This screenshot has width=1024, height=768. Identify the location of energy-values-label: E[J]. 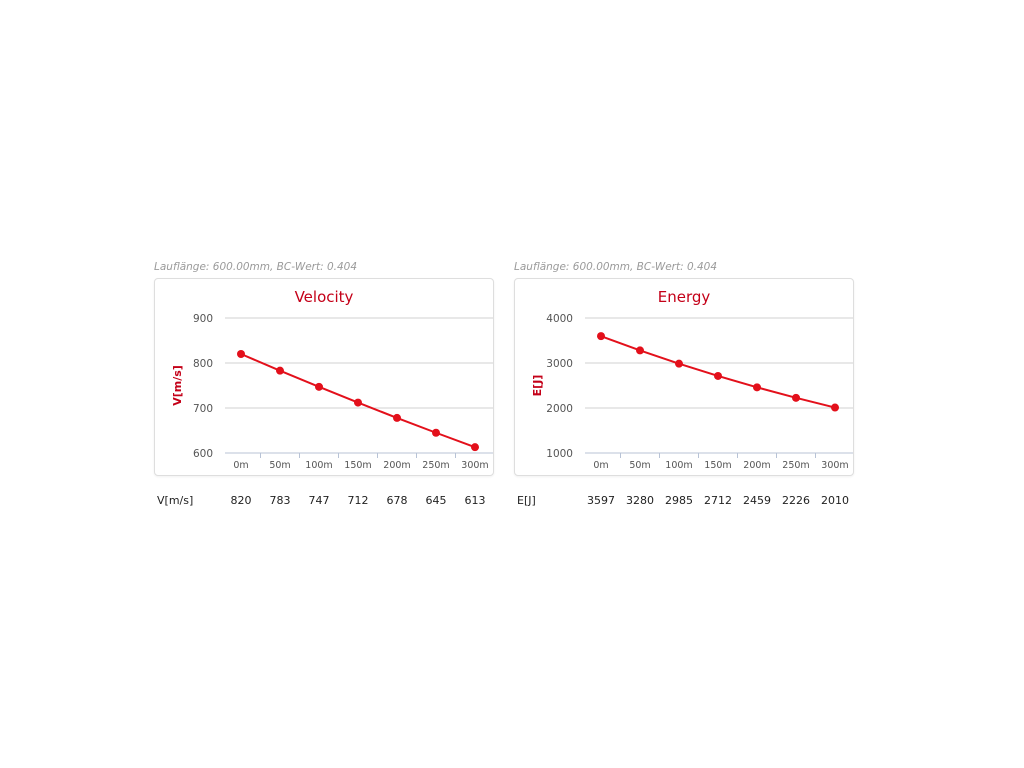
(526, 500).